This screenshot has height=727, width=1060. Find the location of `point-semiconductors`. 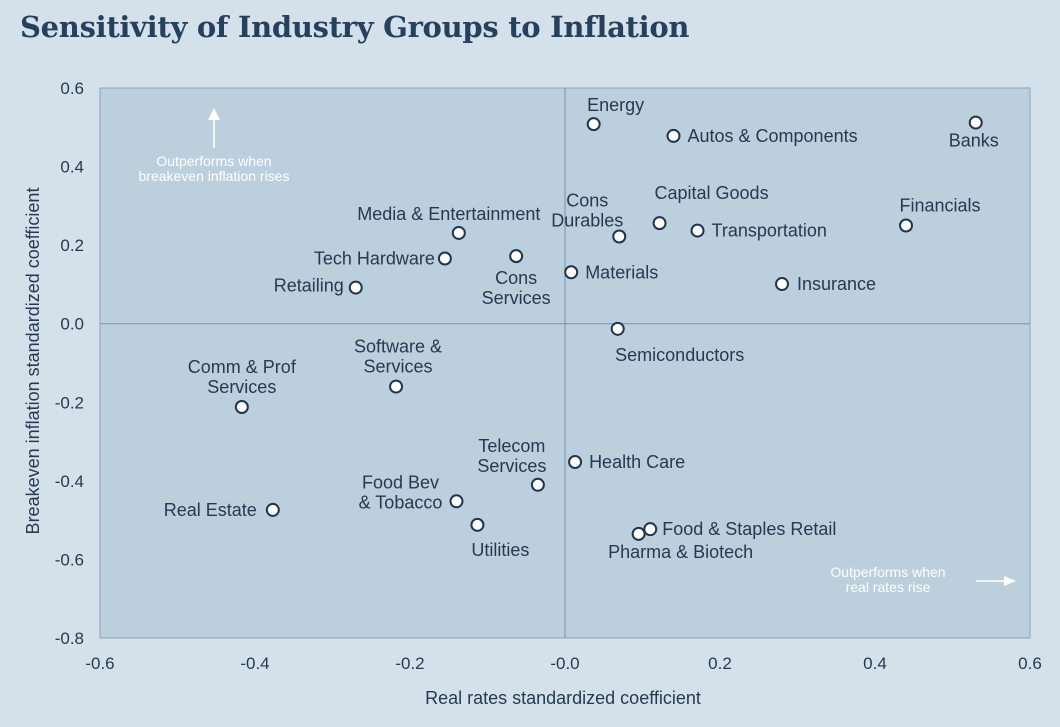

point-semiconductors is located at coordinates (617, 328).